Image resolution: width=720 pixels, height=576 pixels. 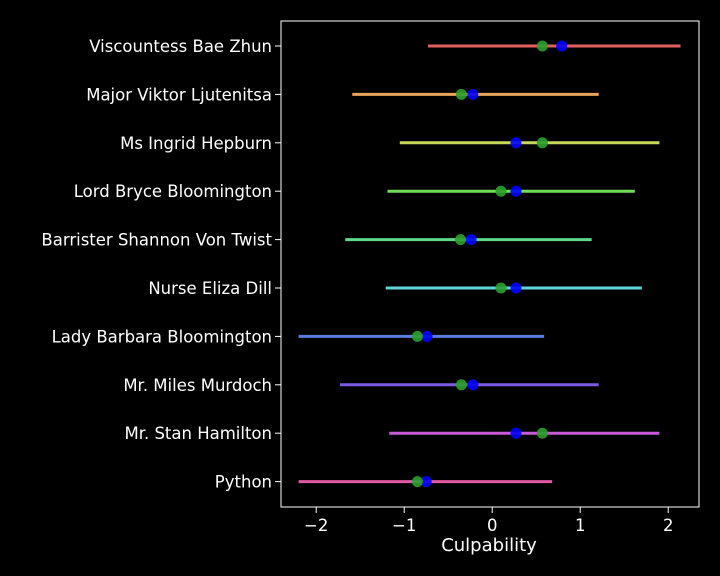 What do you see at coordinates (404, 525) in the screenshot?
I see `x-tick-label: −1` at bounding box center [404, 525].